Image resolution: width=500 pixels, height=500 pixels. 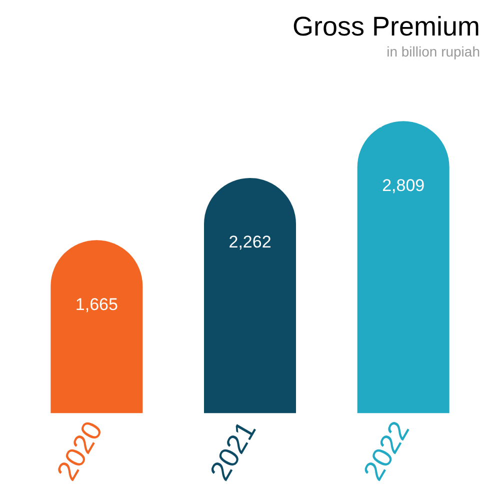 What do you see at coordinates (250, 242) in the screenshot?
I see `data-label: 2,262` at bounding box center [250, 242].